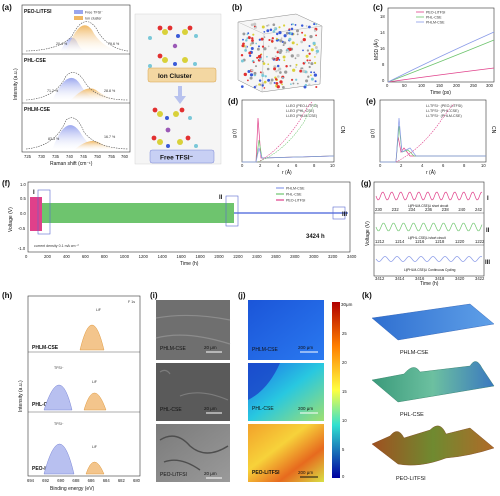 This screenshot has width=500, height=496. I want to click on h-peak-lif-phl, so click(95, 401).